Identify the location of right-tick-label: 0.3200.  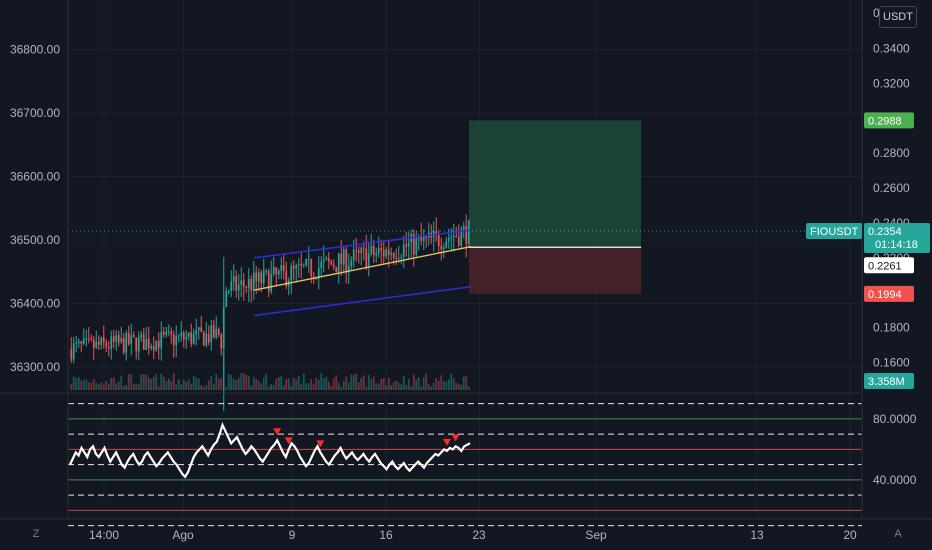
(891, 83).